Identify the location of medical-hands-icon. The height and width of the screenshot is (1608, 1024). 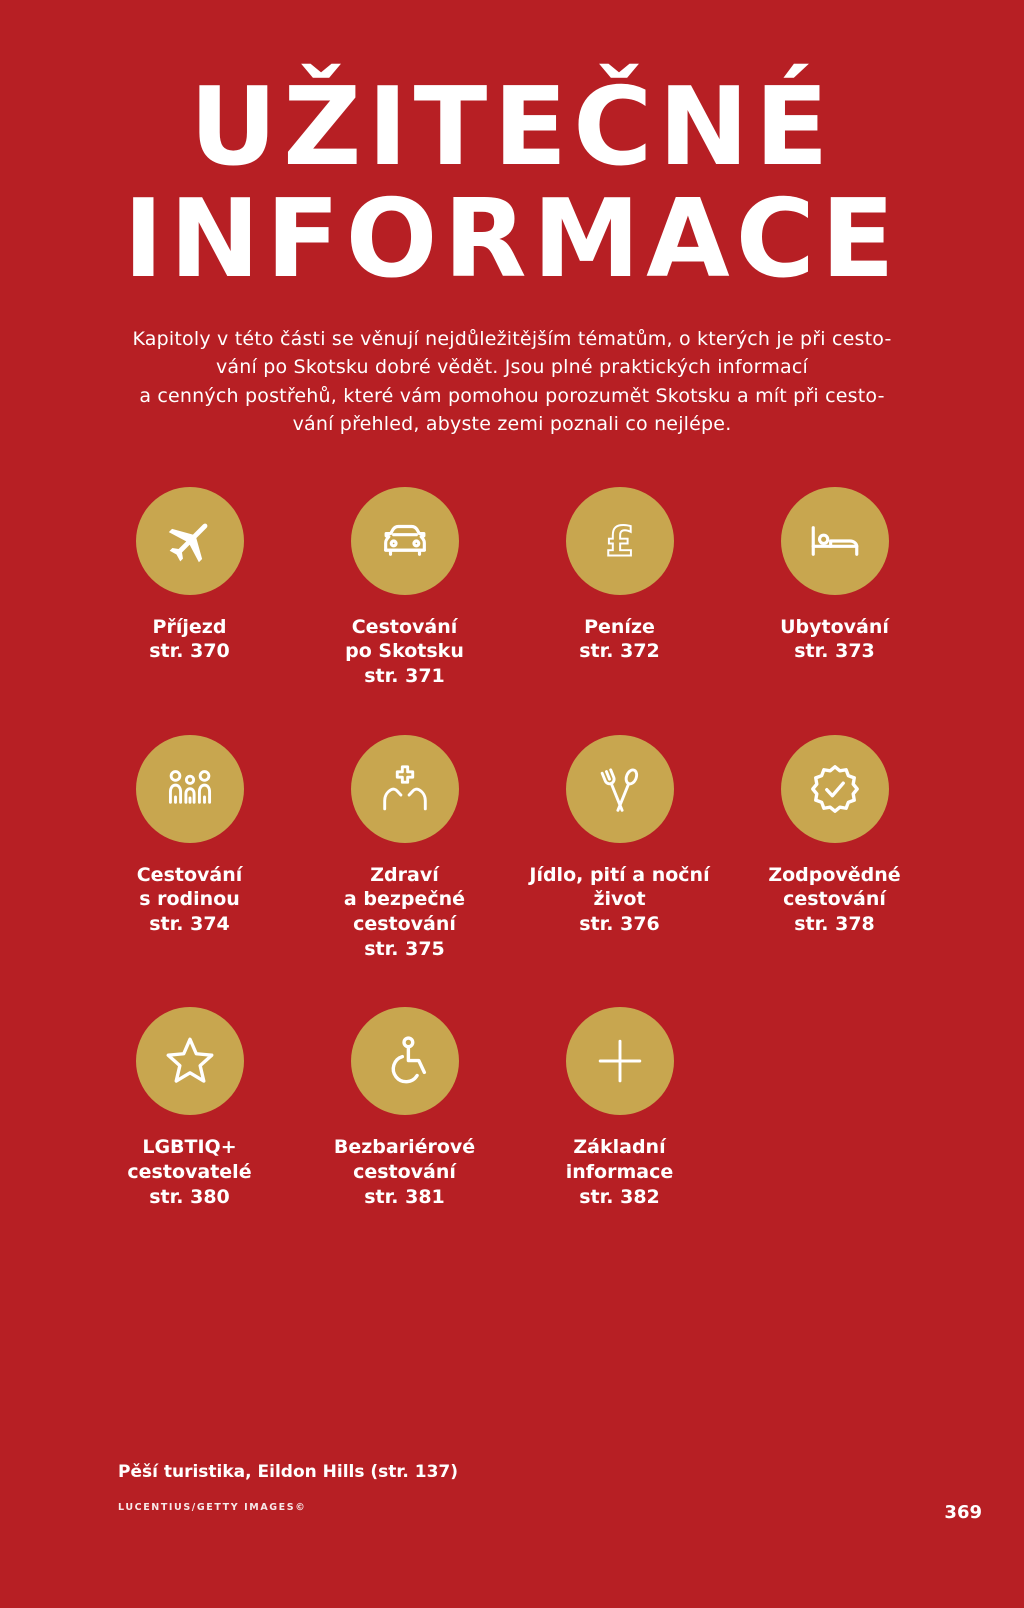
(404, 788).